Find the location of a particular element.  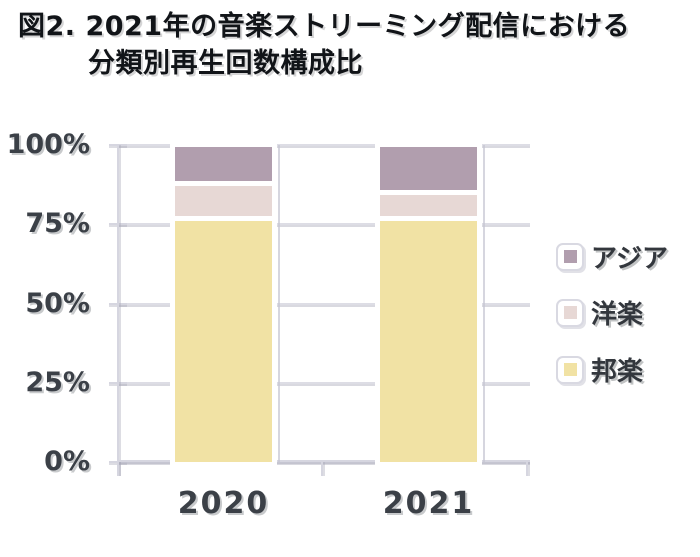

x-axis-line is located at coordinates (324, 461).